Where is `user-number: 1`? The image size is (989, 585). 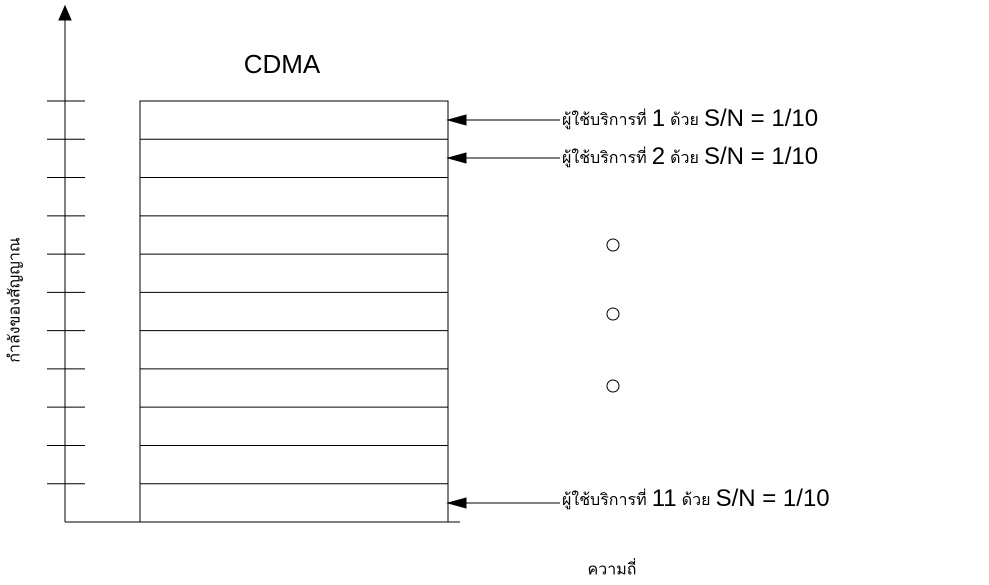
user-number: 1 is located at coordinates (658, 118).